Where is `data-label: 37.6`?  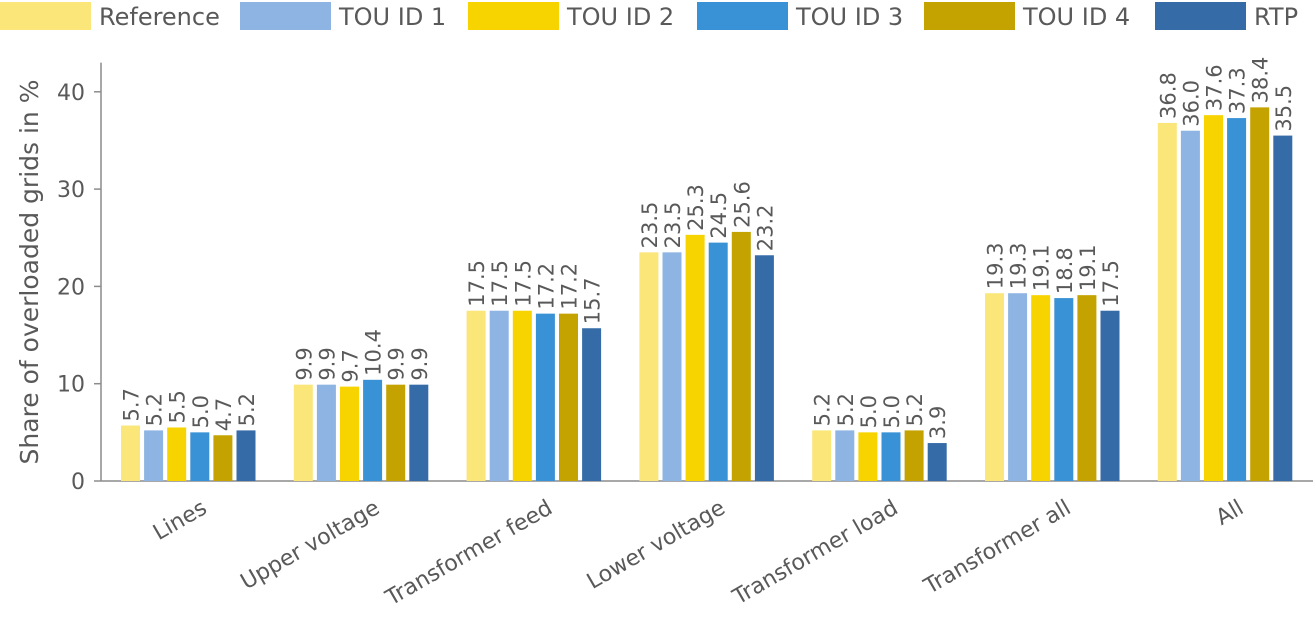
data-label: 37.6 is located at coordinates (1215, 87).